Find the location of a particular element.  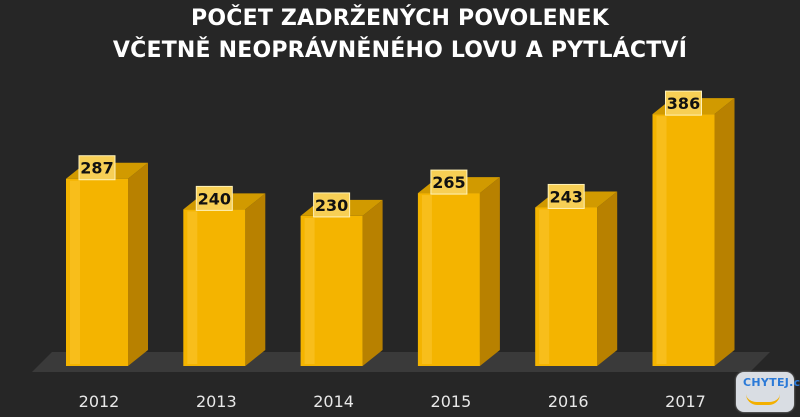

bar-2015 is located at coordinates (448, 279).